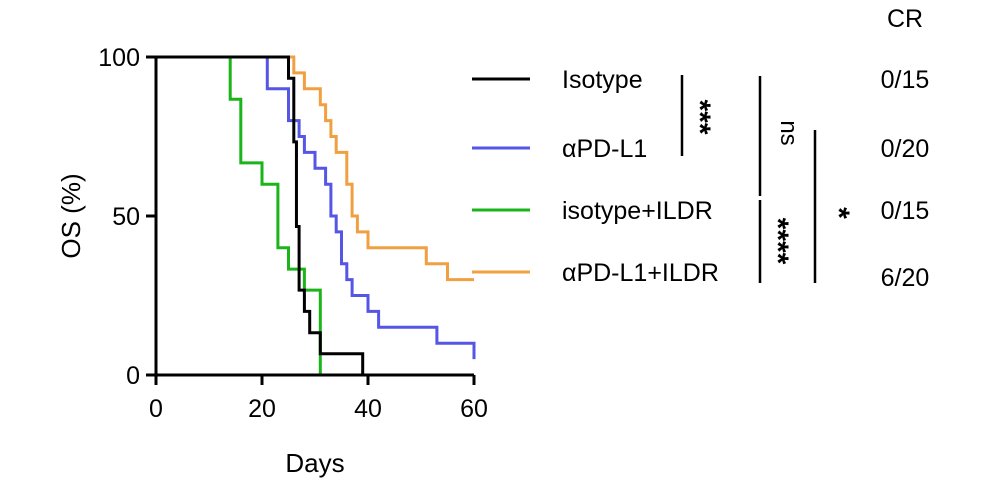 This screenshot has height=498, width=1000. I want to click on legend-label: αPD-L1+ILDR, so click(640, 273).